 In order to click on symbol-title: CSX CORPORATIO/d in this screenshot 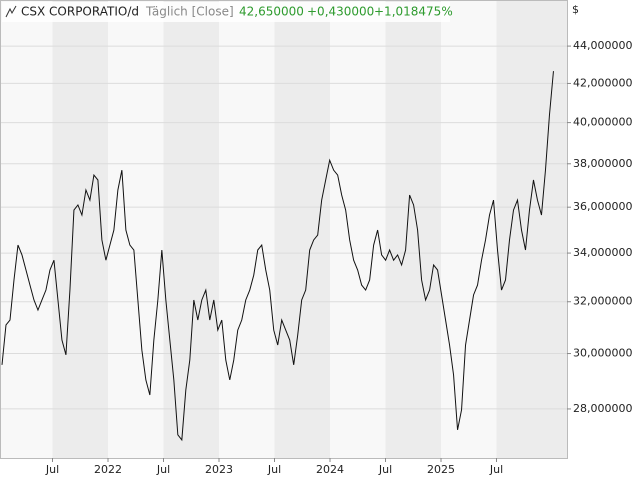, I will do `click(80, 12)`.